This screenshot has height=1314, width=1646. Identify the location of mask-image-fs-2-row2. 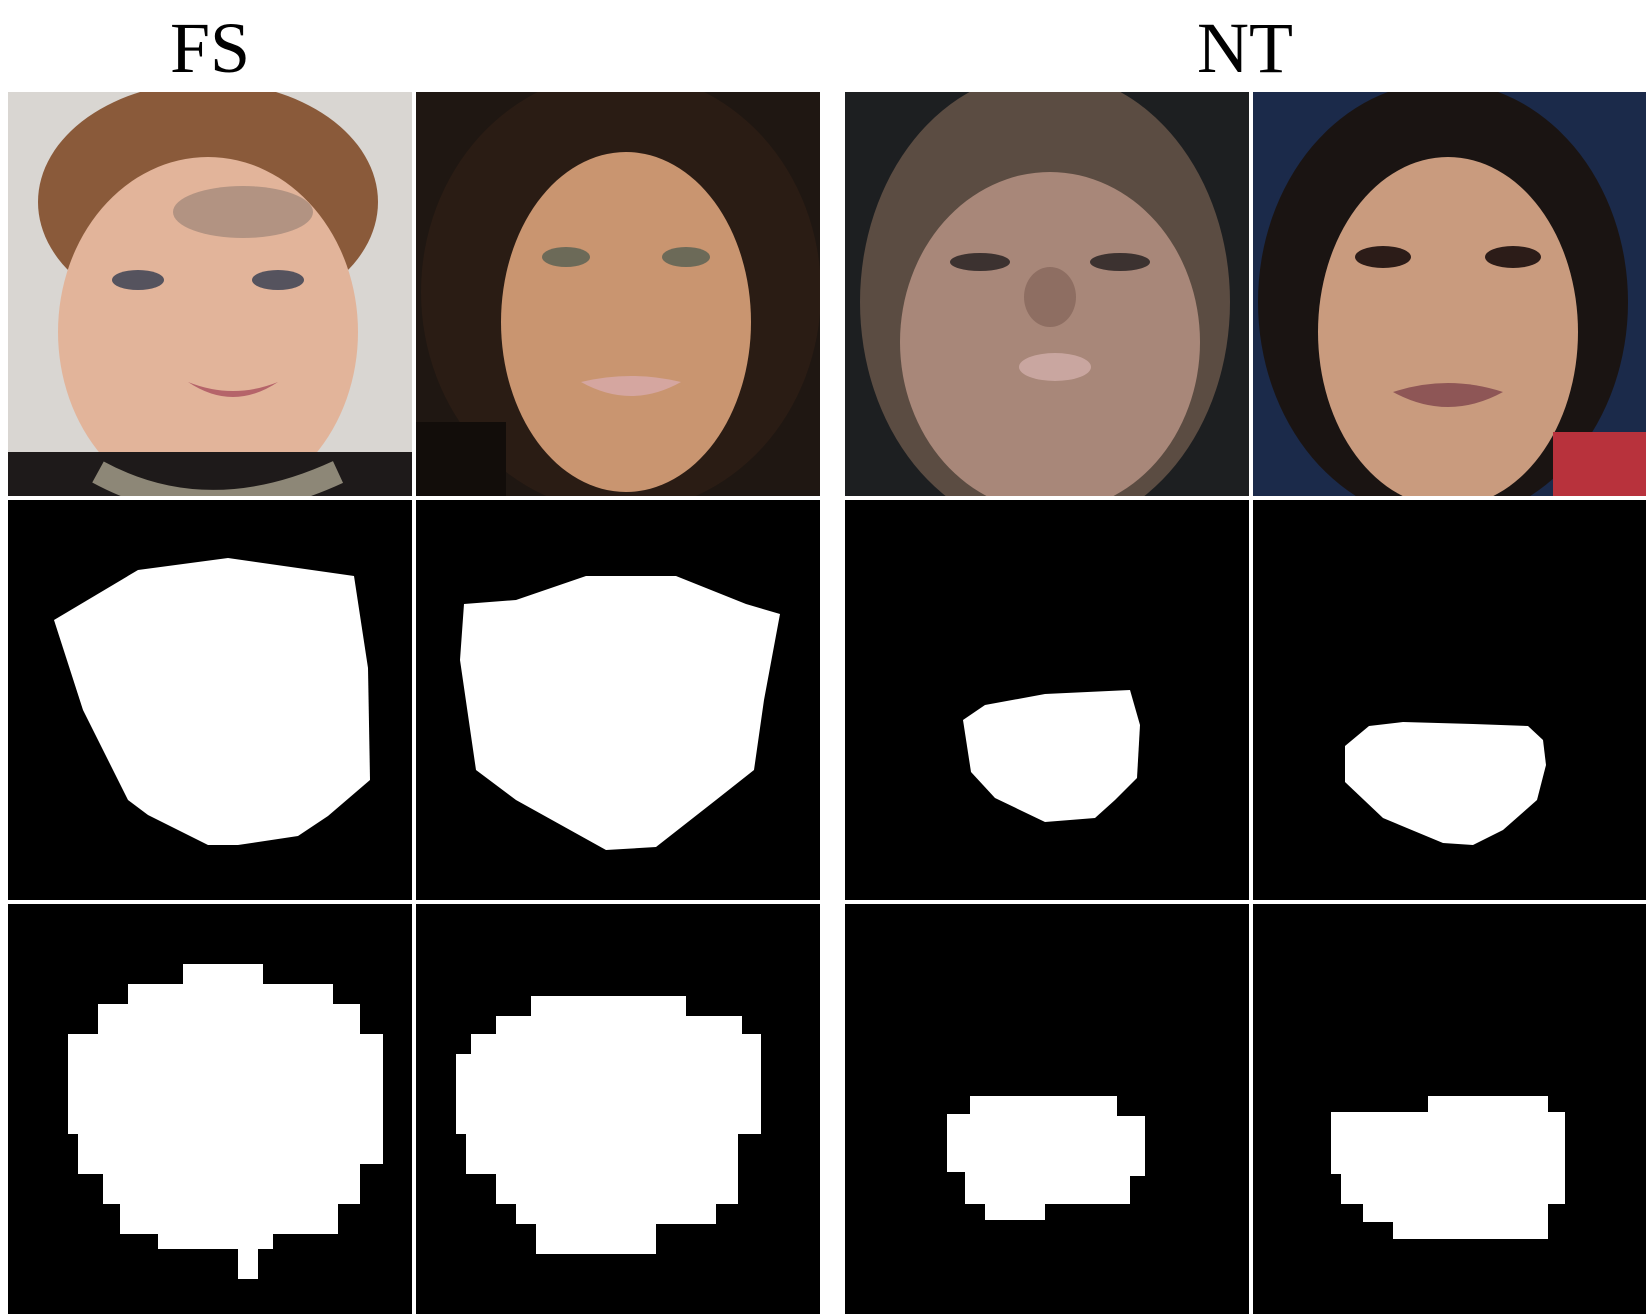
(618, 700).